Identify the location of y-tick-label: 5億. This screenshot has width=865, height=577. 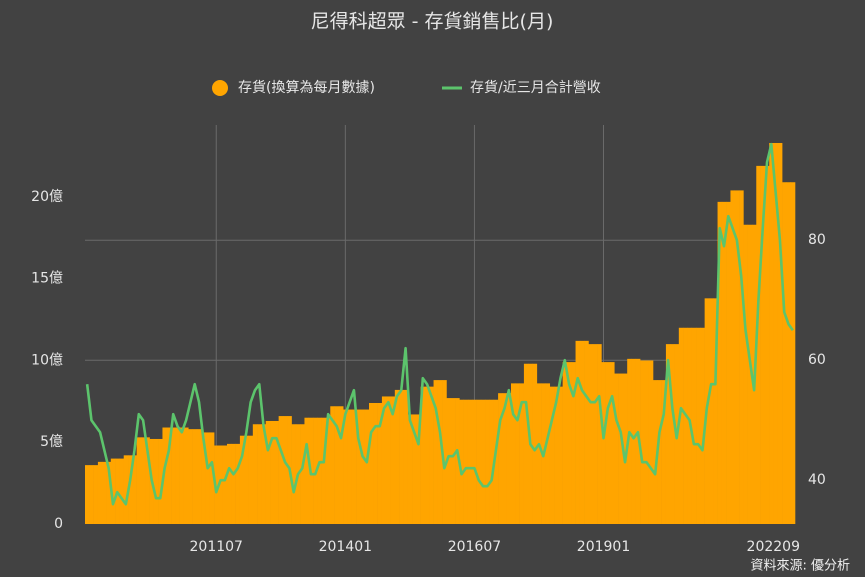
(51, 442).